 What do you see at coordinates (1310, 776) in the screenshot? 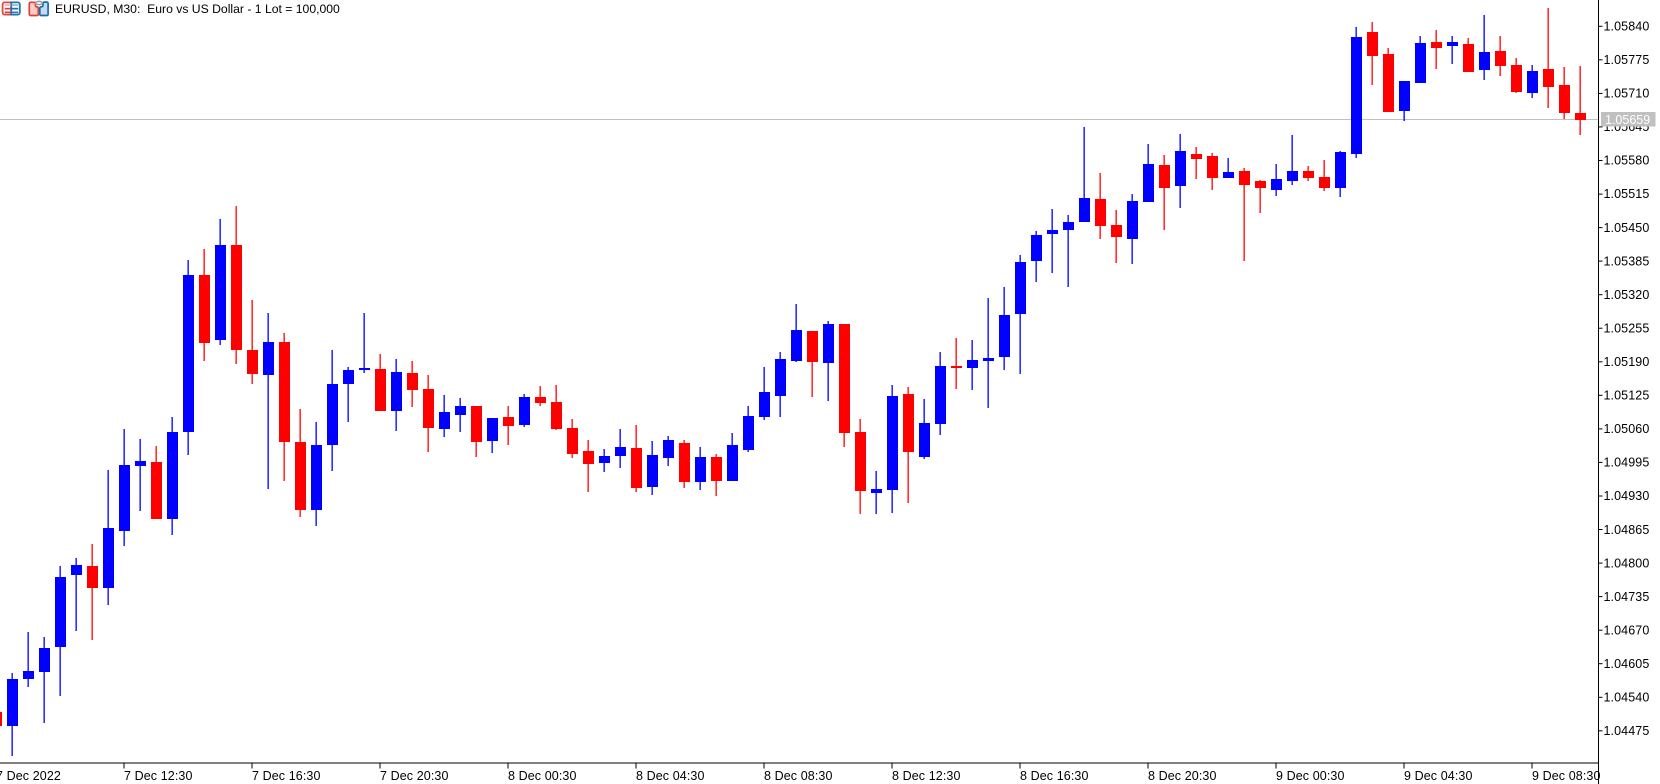
I see `svg-text: 9 Dec 00:30` at bounding box center [1310, 776].